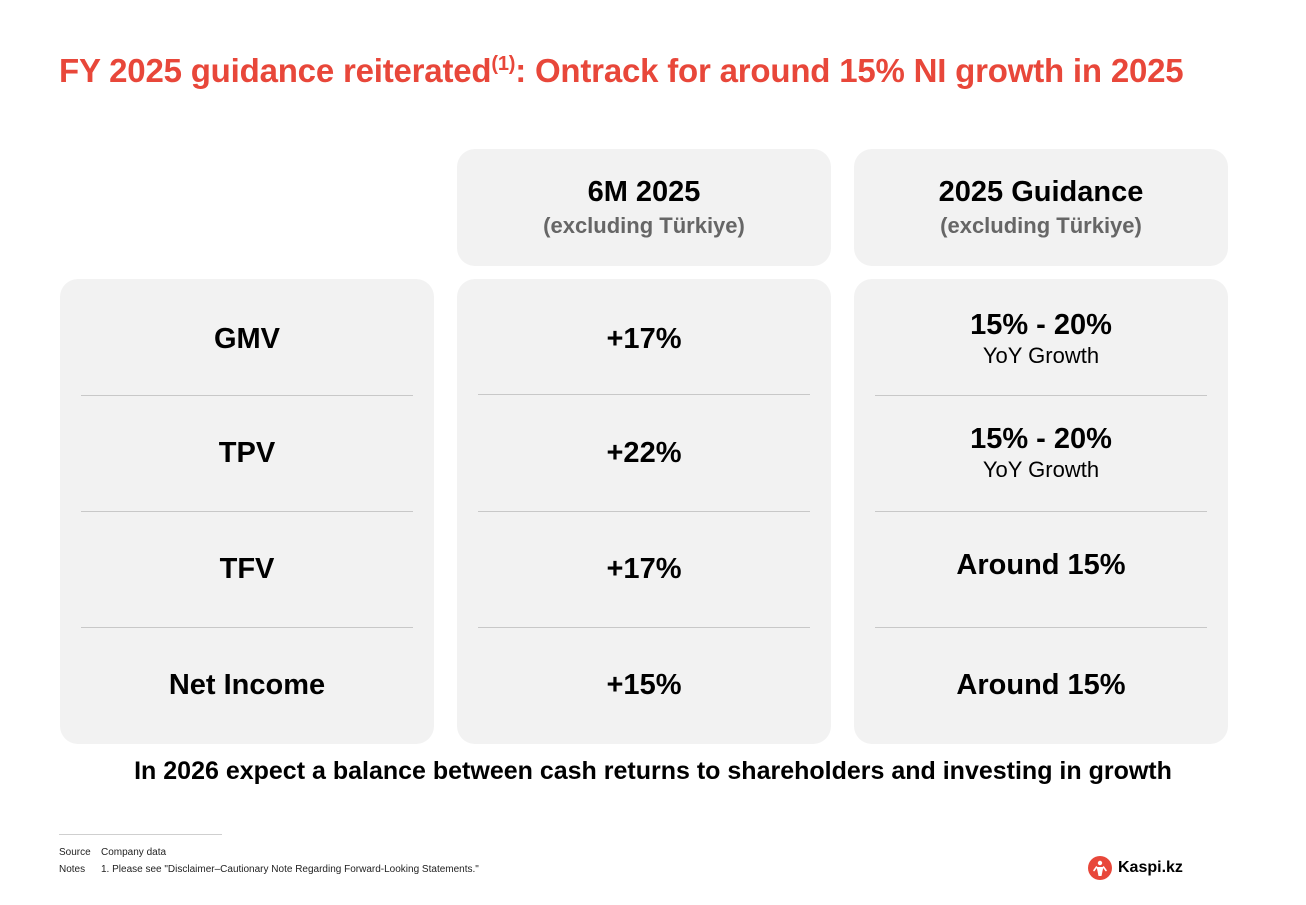 The width and height of the screenshot is (1306, 905). Describe the element at coordinates (134, 852) in the screenshot. I see `source-text: Company data` at that location.